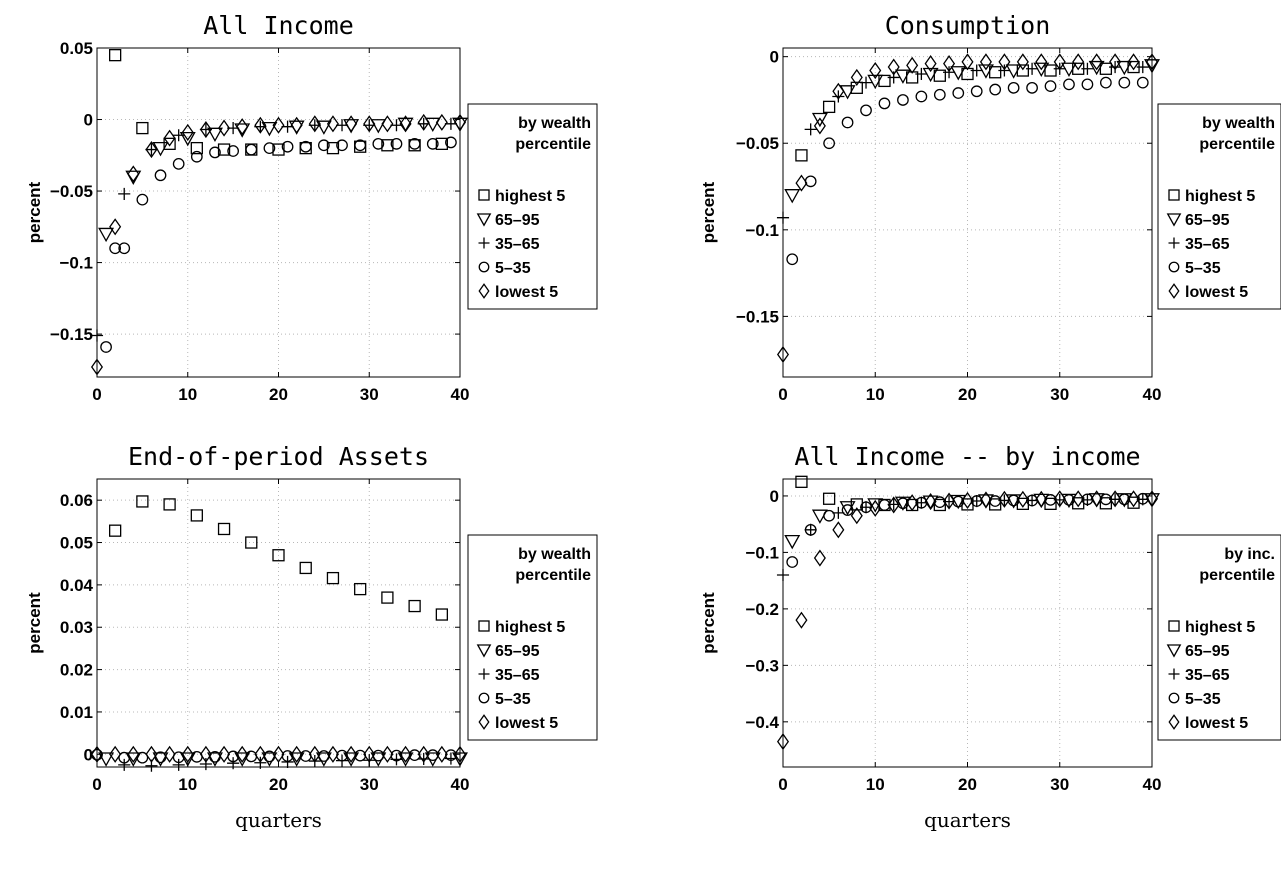 The image size is (1281, 888). Describe the element at coordinates (517, 675) in the screenshot. I see `legend-entry: 35–65` at that location.